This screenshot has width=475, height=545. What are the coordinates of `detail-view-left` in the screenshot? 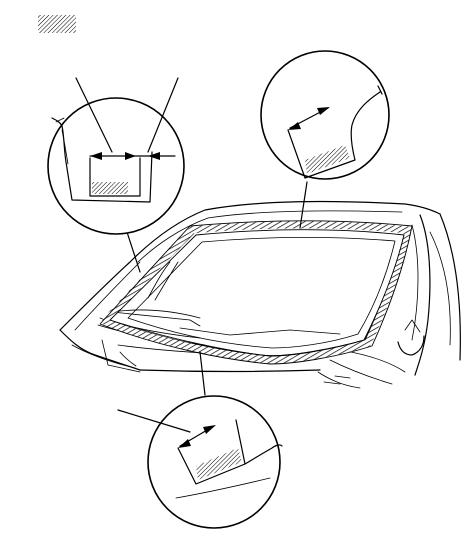 It's located at (116, 156).